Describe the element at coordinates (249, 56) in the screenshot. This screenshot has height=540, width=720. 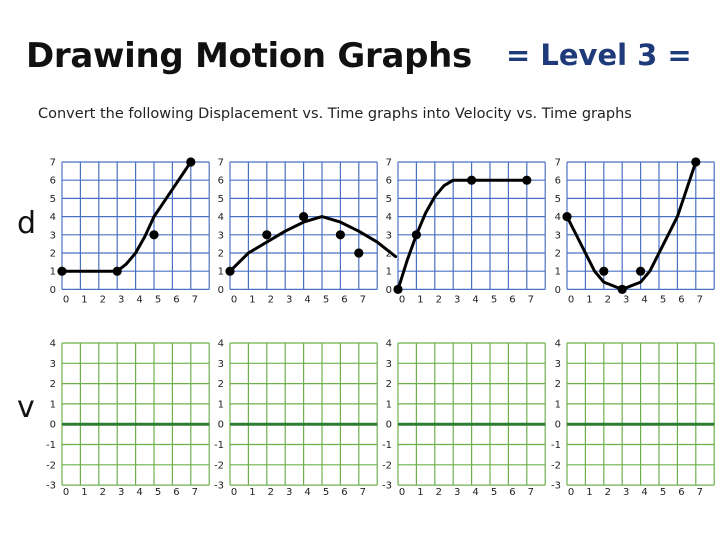
I see `page-title: Drawing Motion Graphs` at that location.